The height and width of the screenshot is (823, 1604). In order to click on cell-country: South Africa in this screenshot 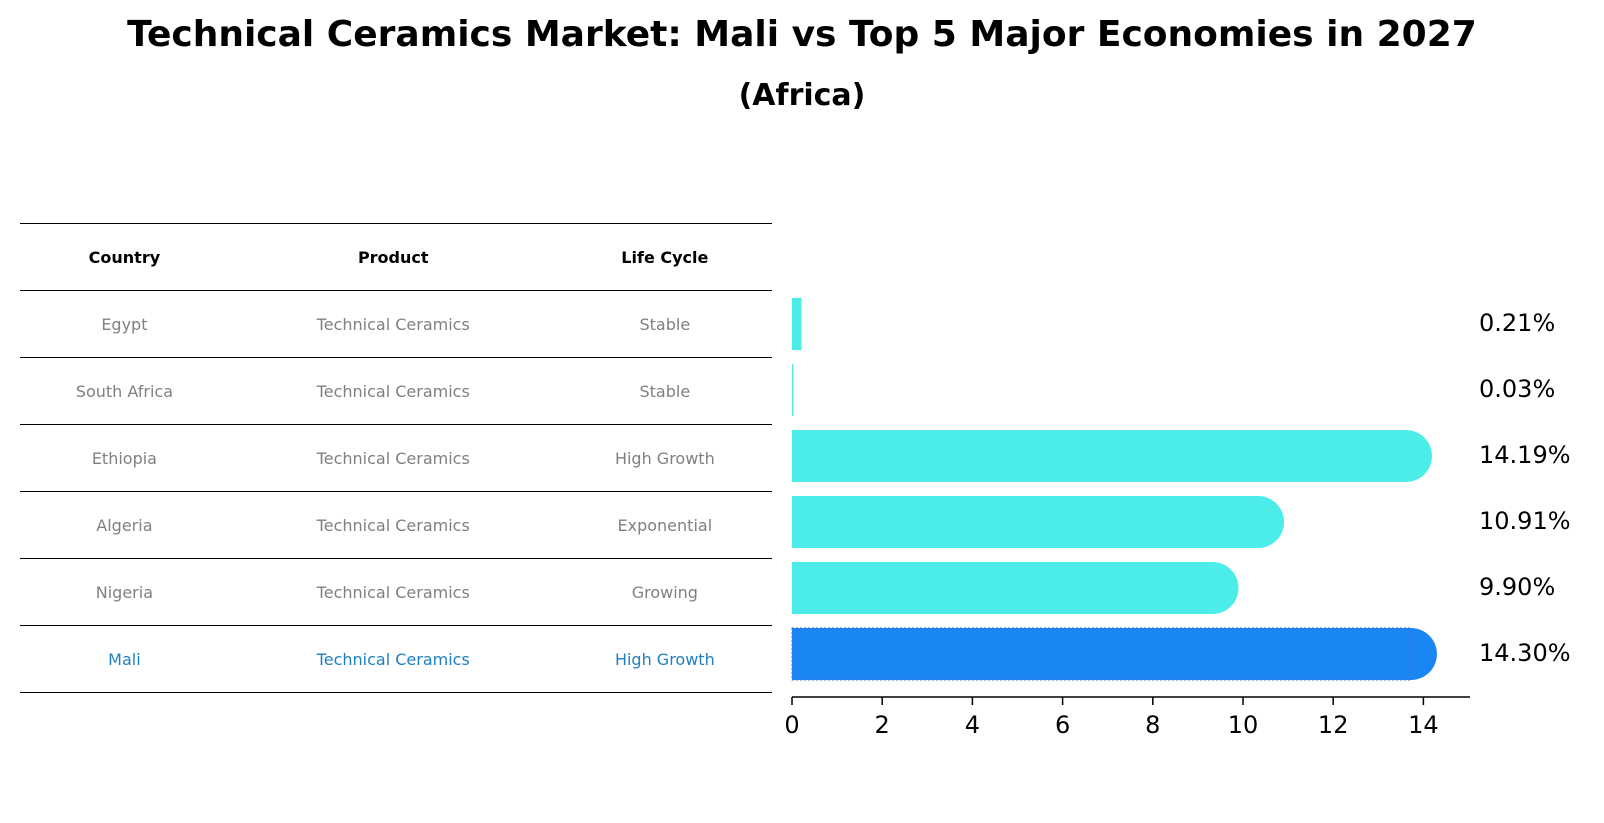, I will do `click(124, 391)`.